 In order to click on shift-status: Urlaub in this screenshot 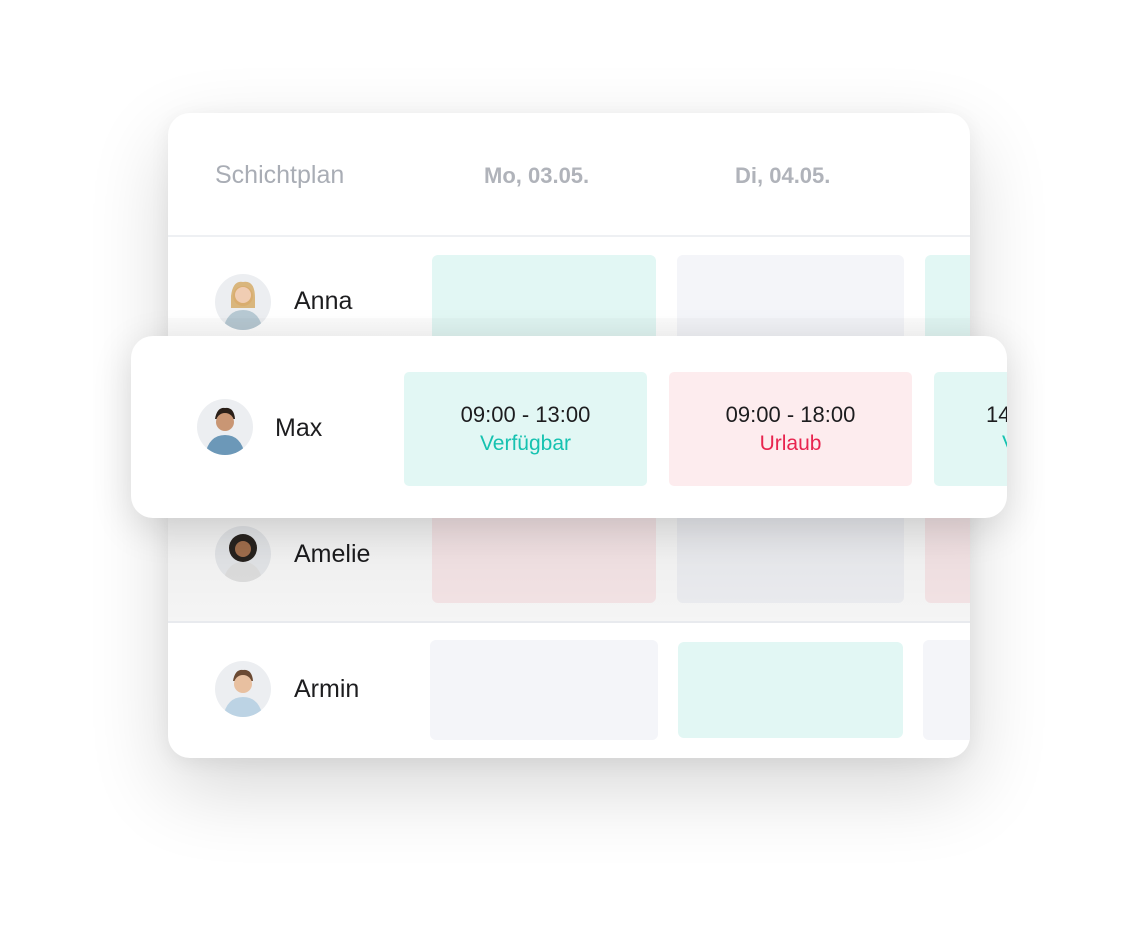, I will do `click(790, 443)`.